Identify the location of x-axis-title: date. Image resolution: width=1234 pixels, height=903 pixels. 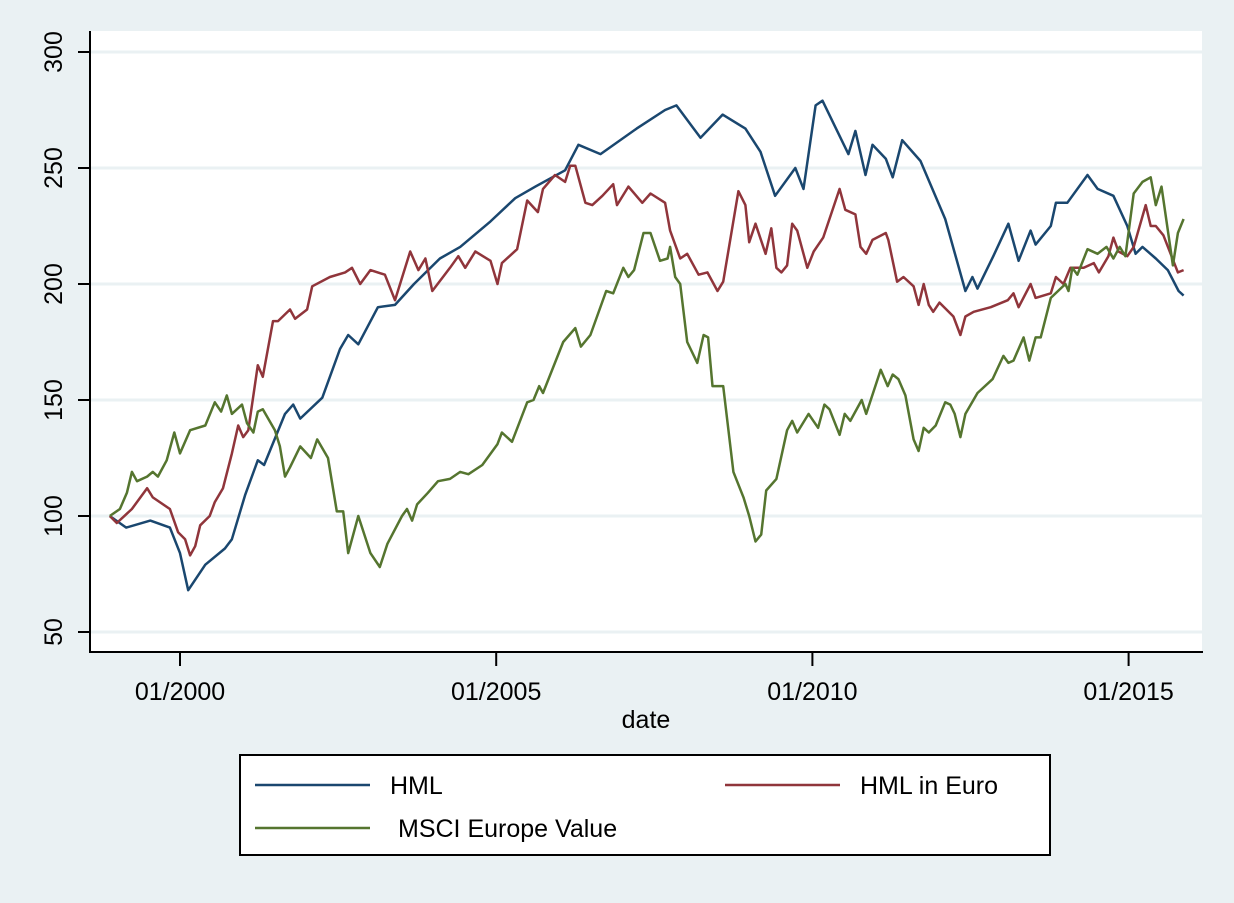
(646, 720).